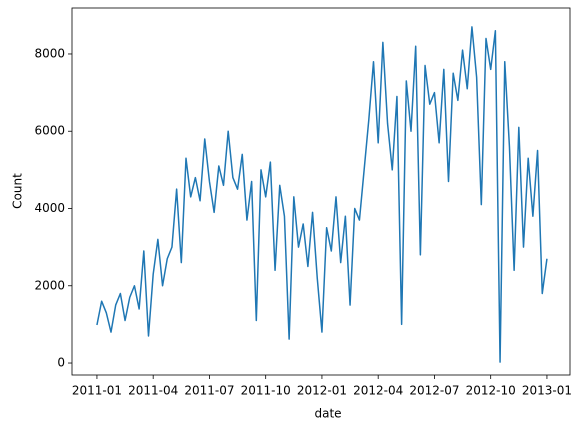 This screenshot has height=436, width=587. Describe the element at coordinates (547, 391) in the screenshot. I see `x-tick-label: 2013-01` at that location.